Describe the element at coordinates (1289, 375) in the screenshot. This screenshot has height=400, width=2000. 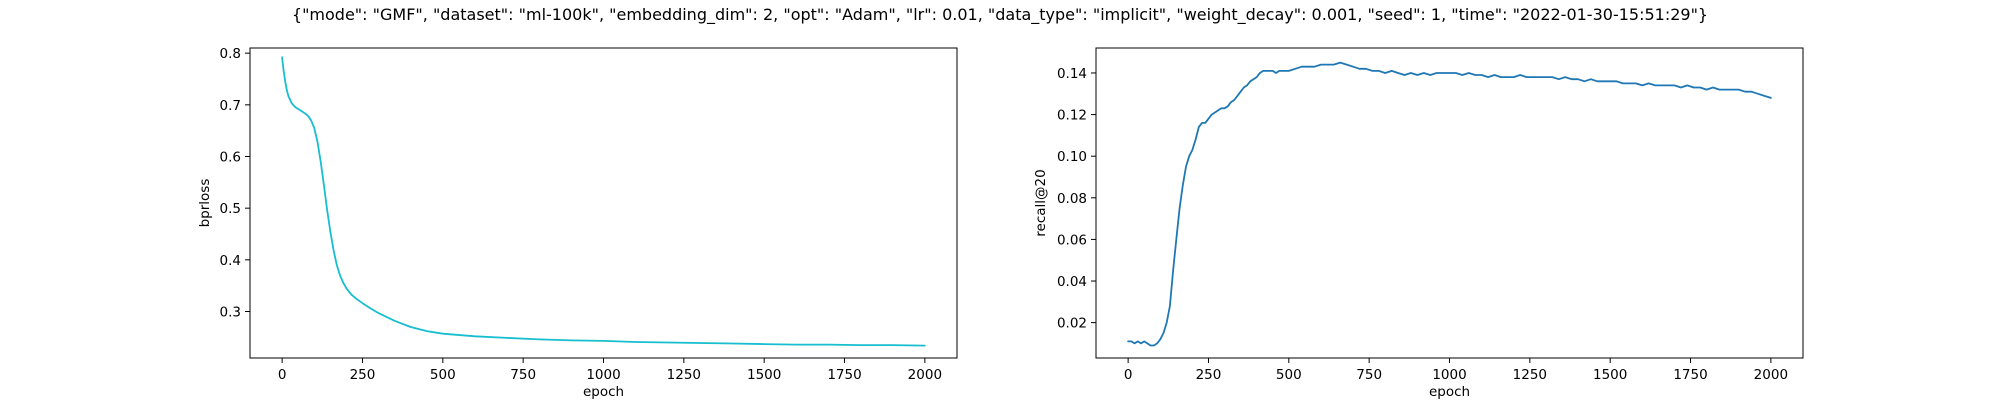
I see `recall-chart-x-tick-label: 500` at that location.